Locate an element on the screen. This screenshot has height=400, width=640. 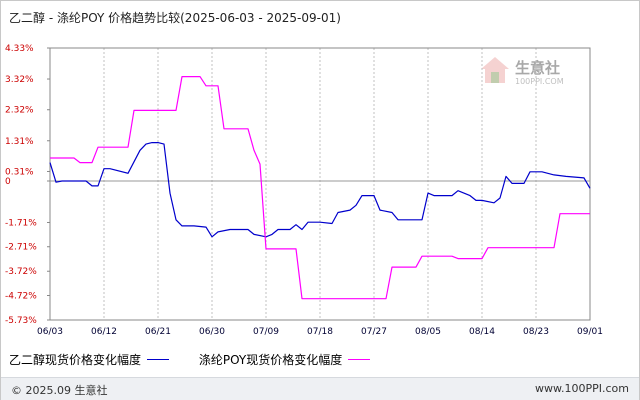
y-tick-label: -3.72% is located at coordinates (21, 272).